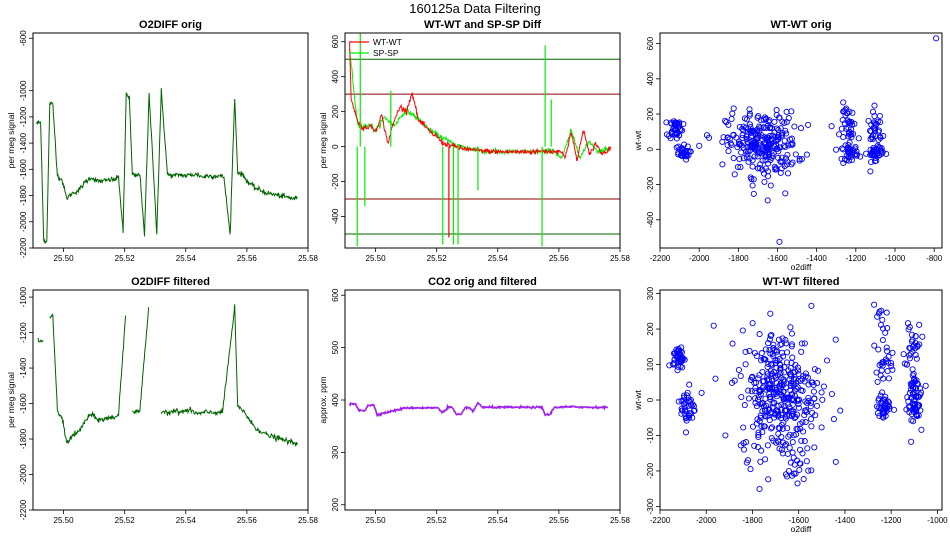 Image resolution: width=950 pixels, height=550 pixels. Describe the element at coordinates (386, 53) in the screenshot. I see `legend-label: SP-SP` at that location.